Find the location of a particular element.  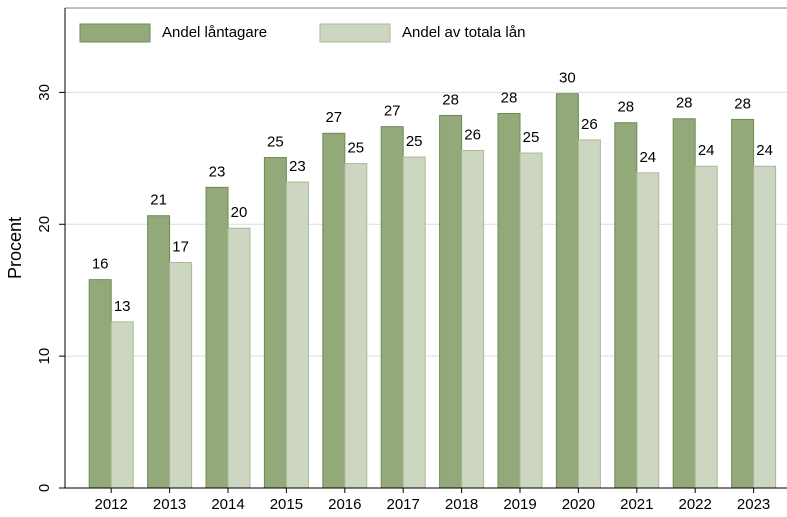

value-label: 30 is located at coordinates (567, 78).